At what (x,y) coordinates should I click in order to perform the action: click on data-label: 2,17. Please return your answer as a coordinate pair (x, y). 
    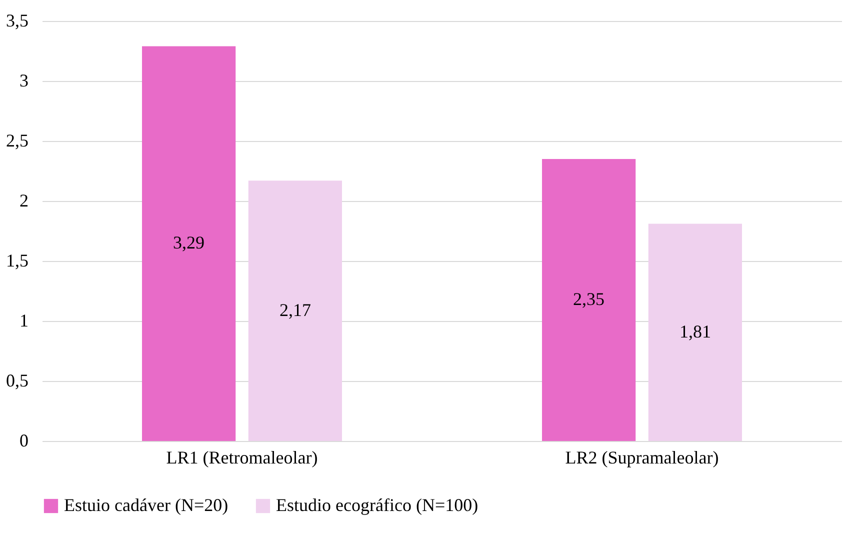
    Looking at the image, I should click on (295, 310).